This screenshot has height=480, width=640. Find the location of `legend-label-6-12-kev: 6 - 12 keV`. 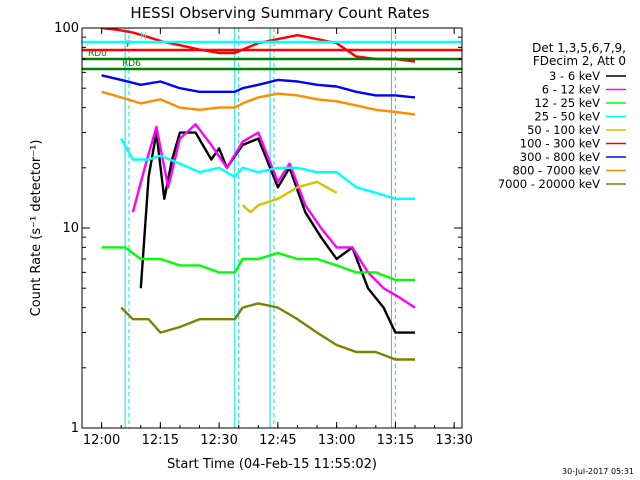

legend-label-6-12-kev: 6 - 12 keV is located at coordinates (571, 90).